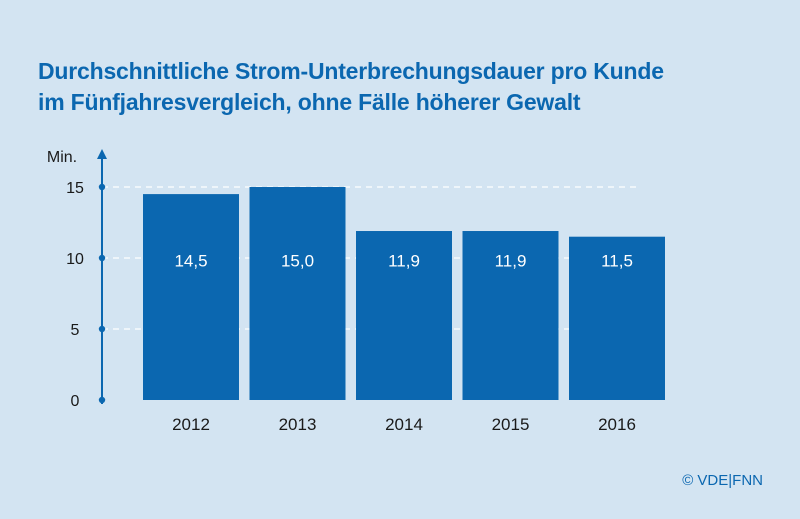  I want to click on bar-2016, so click(617, 318).